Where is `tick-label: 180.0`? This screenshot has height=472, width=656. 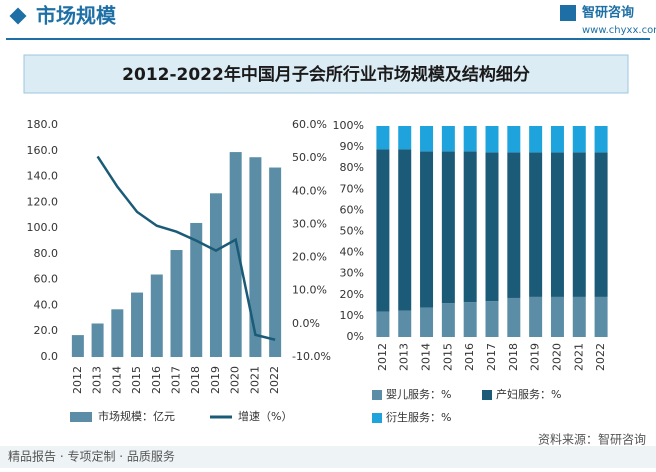
tick-label: 180.0 is located at coordinates (43, 124).